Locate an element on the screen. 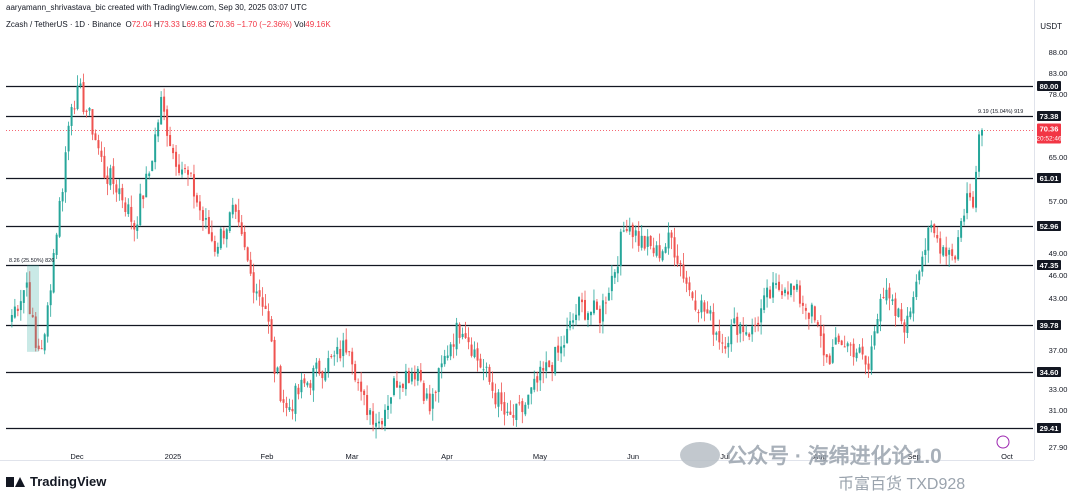  x-tick-label: Mar is located at coordinates (352, 456).